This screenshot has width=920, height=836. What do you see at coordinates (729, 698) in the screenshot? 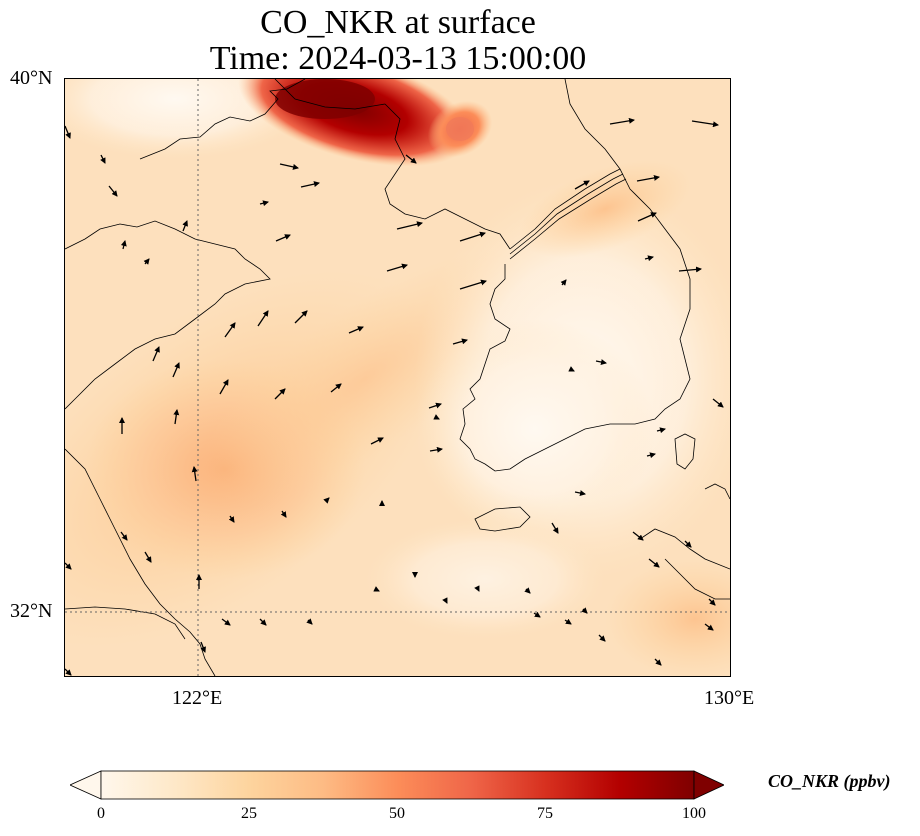
I see `lon-tick-label-130e: 130°E` at bounding box center [729, 698].